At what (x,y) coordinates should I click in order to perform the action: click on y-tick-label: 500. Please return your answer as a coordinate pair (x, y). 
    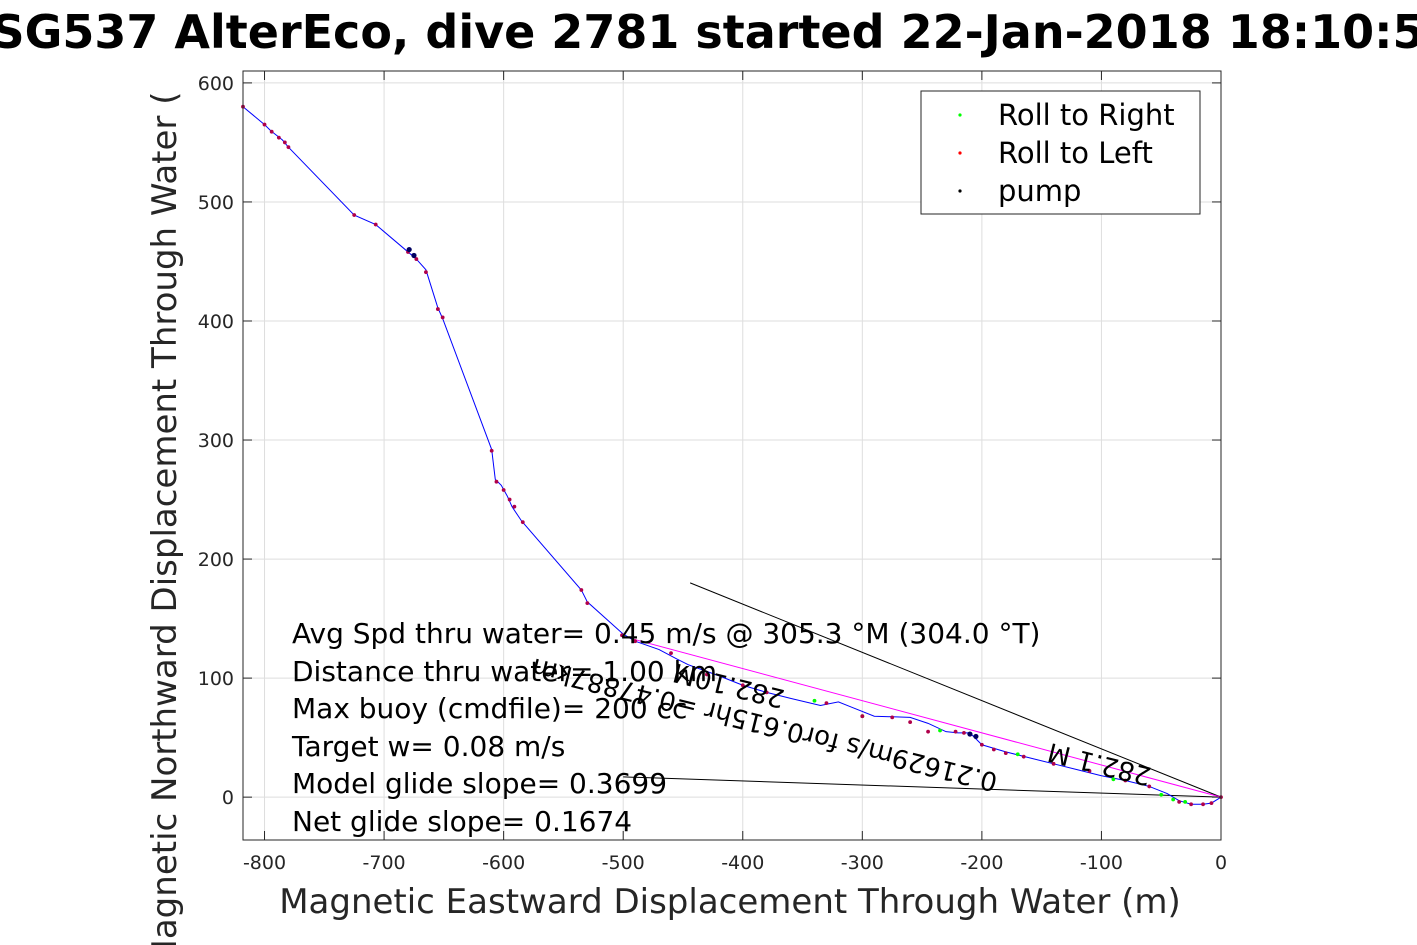
    Looking at the image, I should click on (216, 203).